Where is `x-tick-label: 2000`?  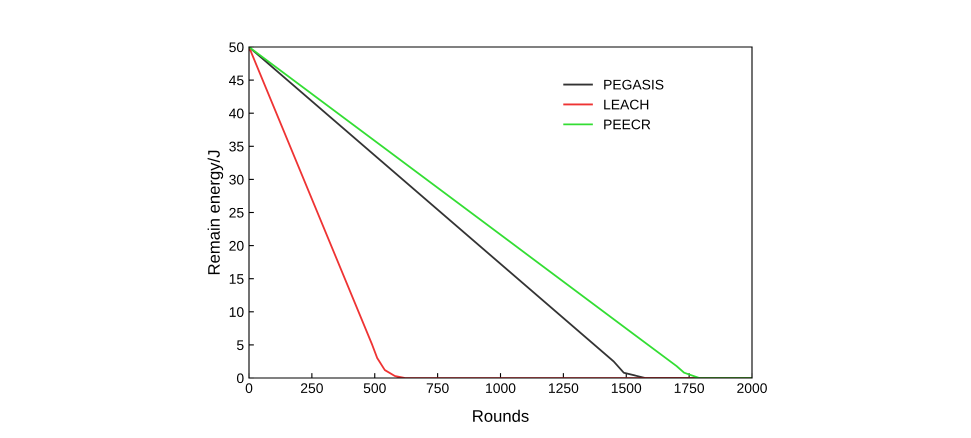 x-tick-label: 2000 is located at coordinates (752, 388).